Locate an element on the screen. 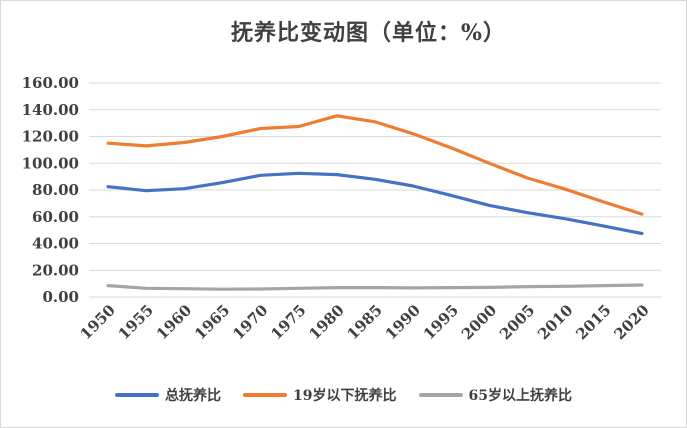 Image resolution: width=687 pixels, height=428 pixels. legend-item-under19: 19岁以下抚养比 is located at coordinates (320, 395).